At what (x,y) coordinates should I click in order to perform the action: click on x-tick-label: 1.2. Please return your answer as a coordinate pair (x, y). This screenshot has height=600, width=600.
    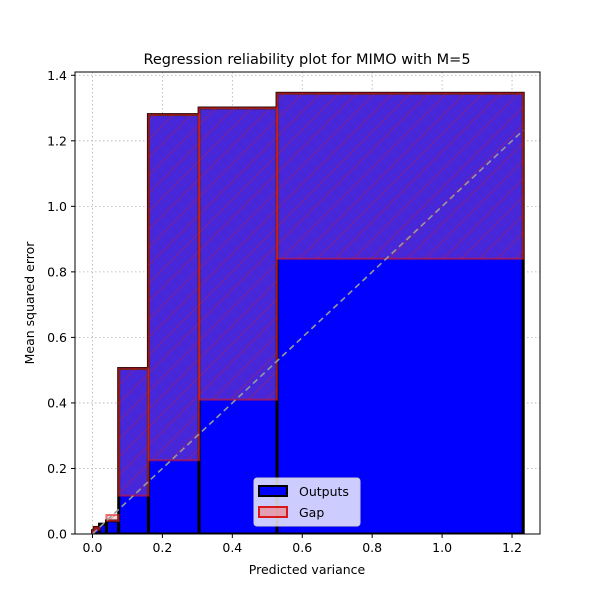
    Looking at the image, I should click on (512, 547).